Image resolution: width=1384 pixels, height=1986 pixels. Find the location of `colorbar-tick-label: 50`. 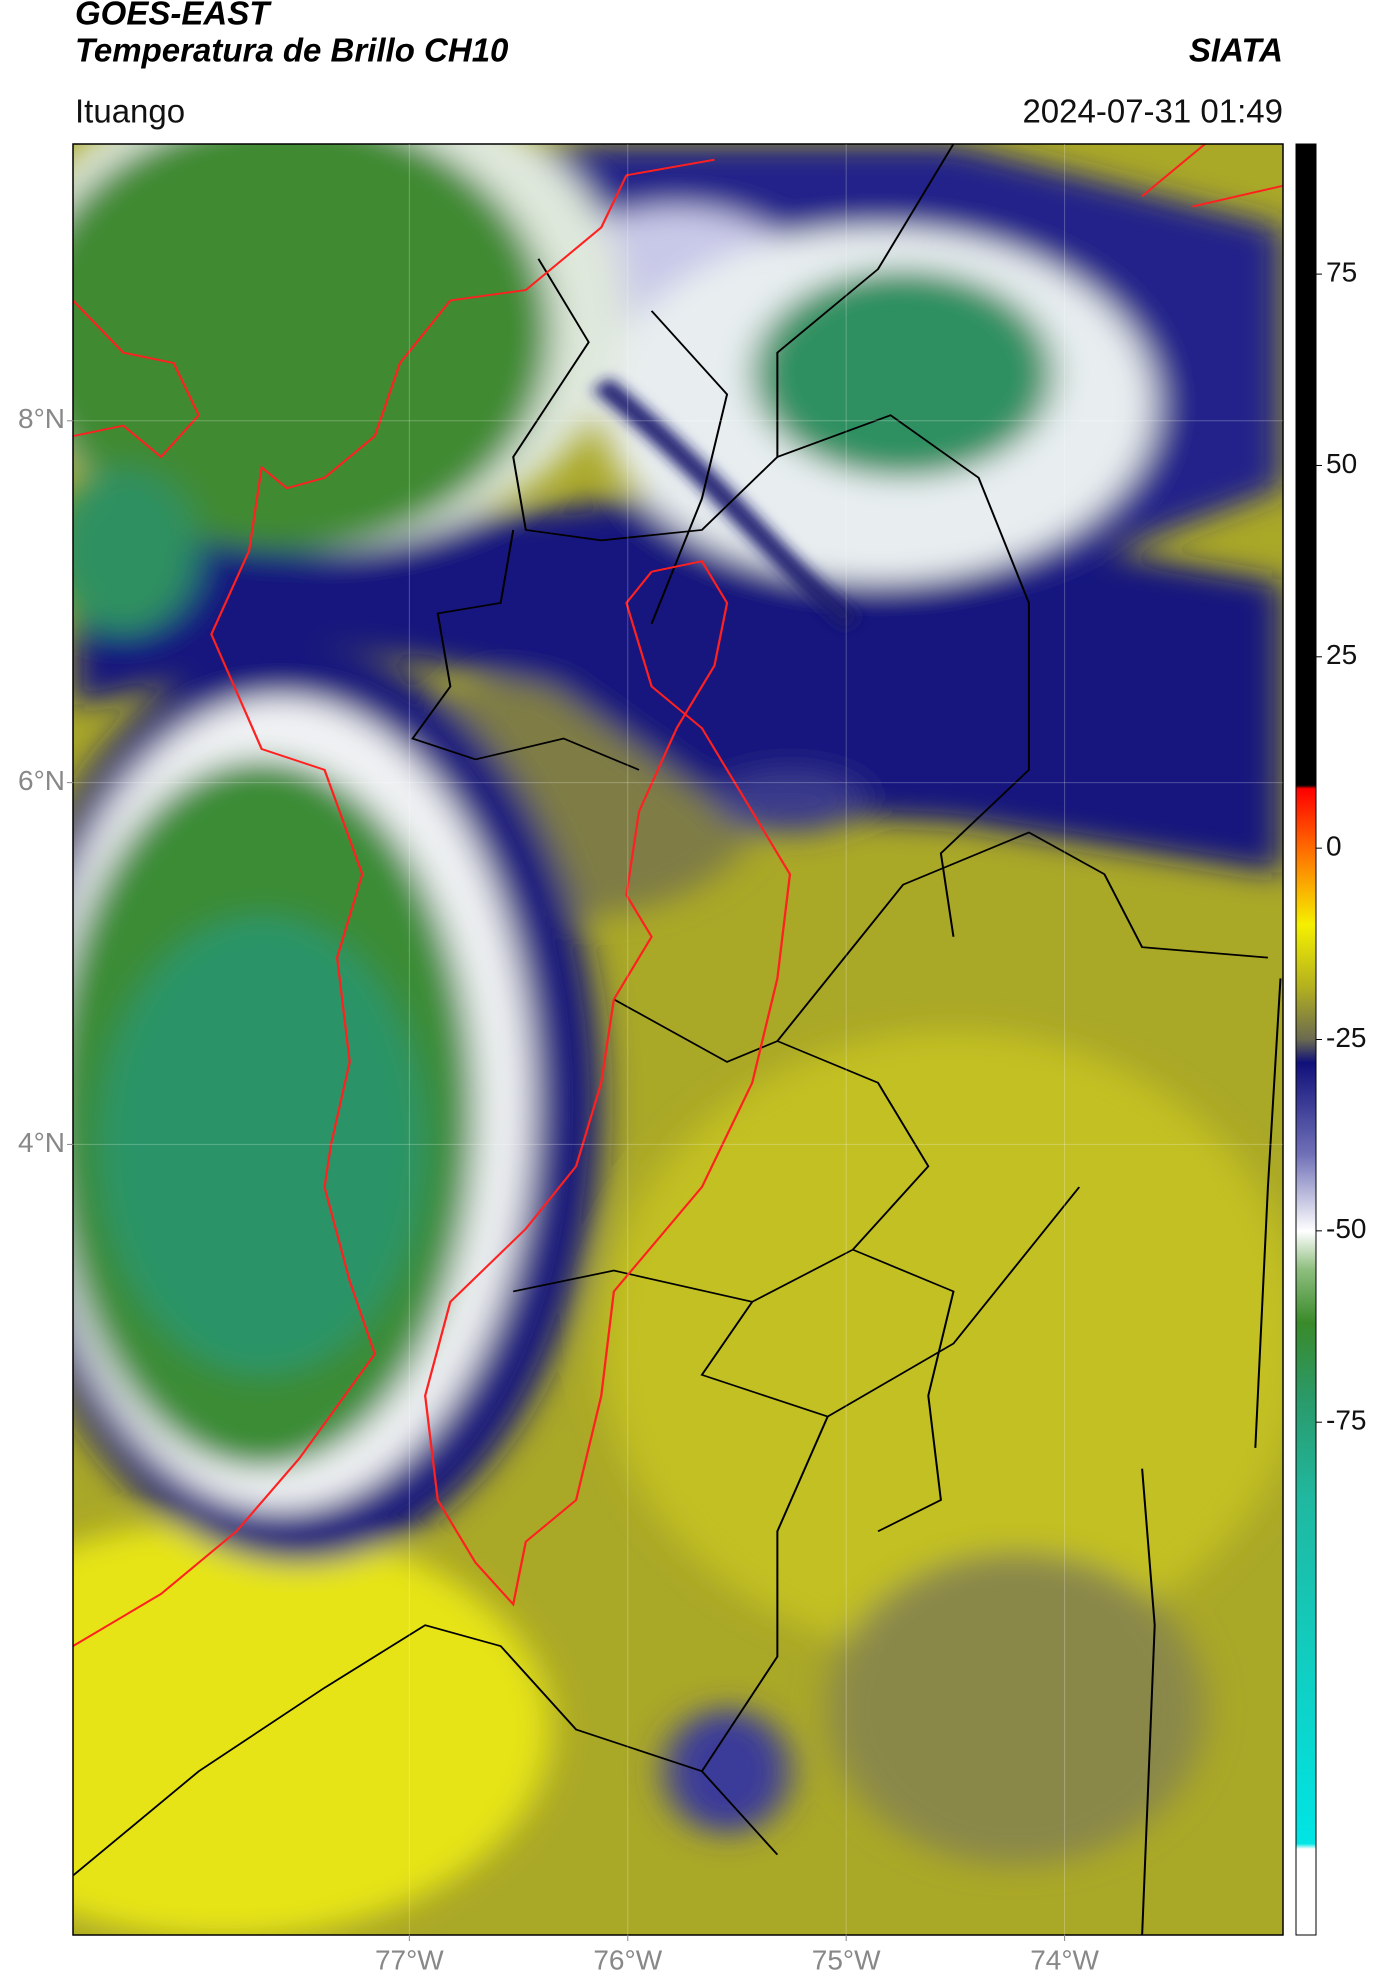

colorbar-tick-label: 50 is located at coordinates (1341, 463).